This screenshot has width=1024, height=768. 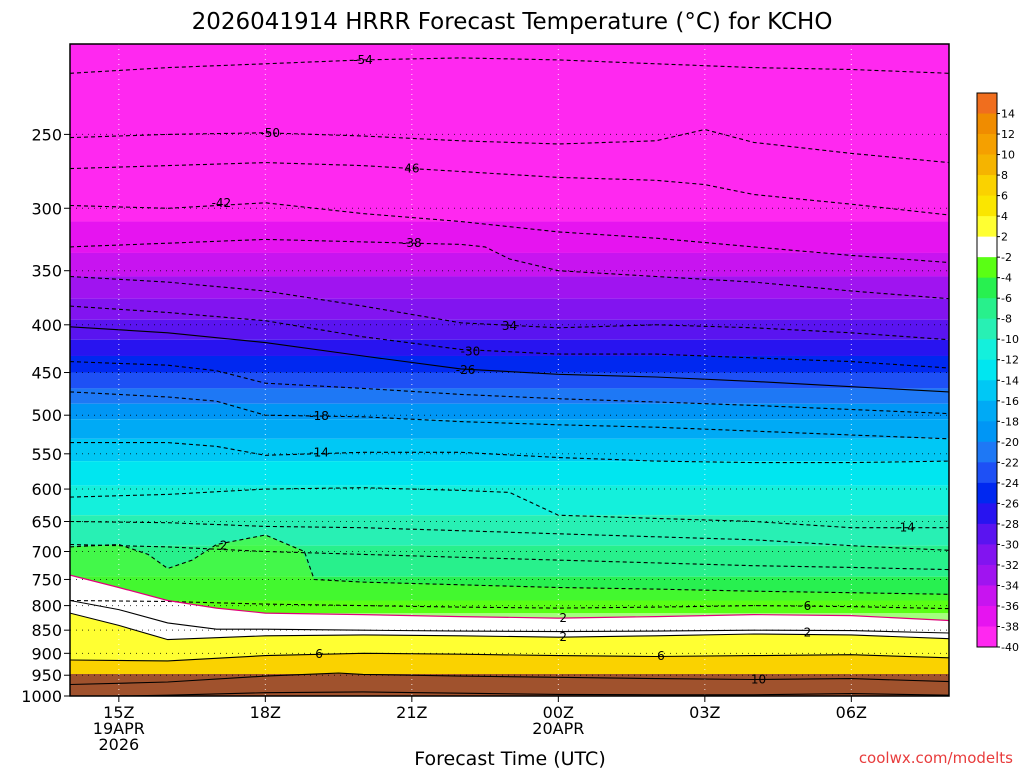 I want to click on colorbar-label: -28, so click(x=1010, y=524).